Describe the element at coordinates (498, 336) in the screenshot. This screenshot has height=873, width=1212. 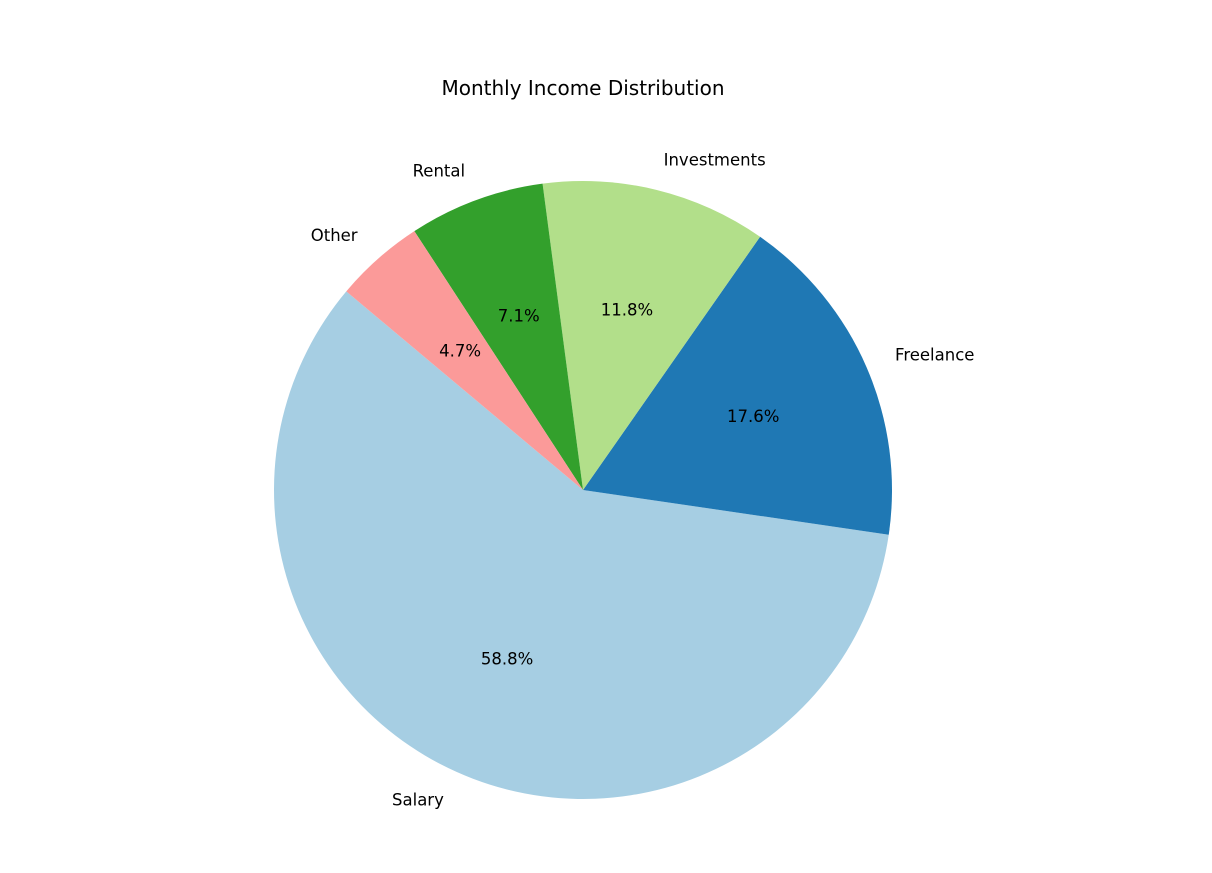
I see `pie-slice-rental` at that location.